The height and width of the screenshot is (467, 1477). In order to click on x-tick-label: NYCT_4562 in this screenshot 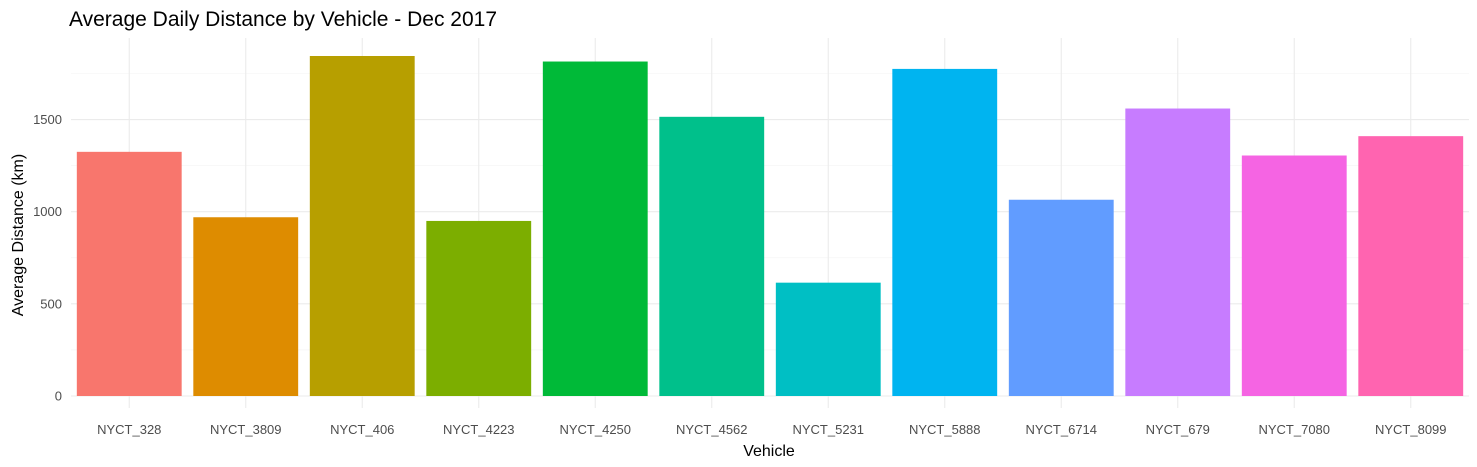, I will do `click(712, 429)`.